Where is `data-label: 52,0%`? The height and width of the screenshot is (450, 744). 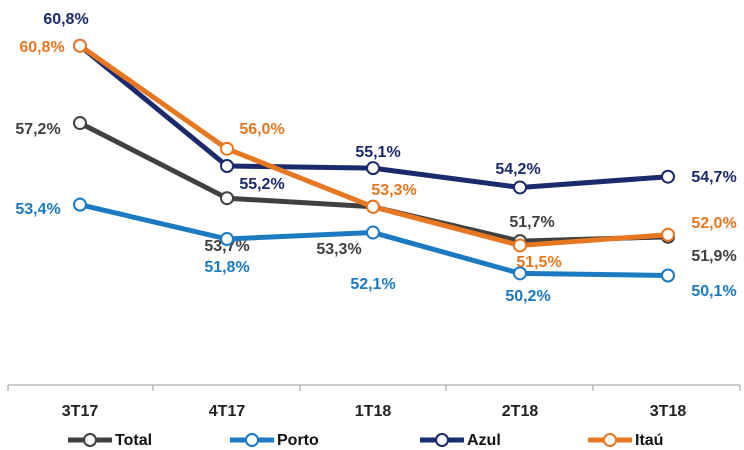 data-label: 52,0% is located at coordinates (713, 223).